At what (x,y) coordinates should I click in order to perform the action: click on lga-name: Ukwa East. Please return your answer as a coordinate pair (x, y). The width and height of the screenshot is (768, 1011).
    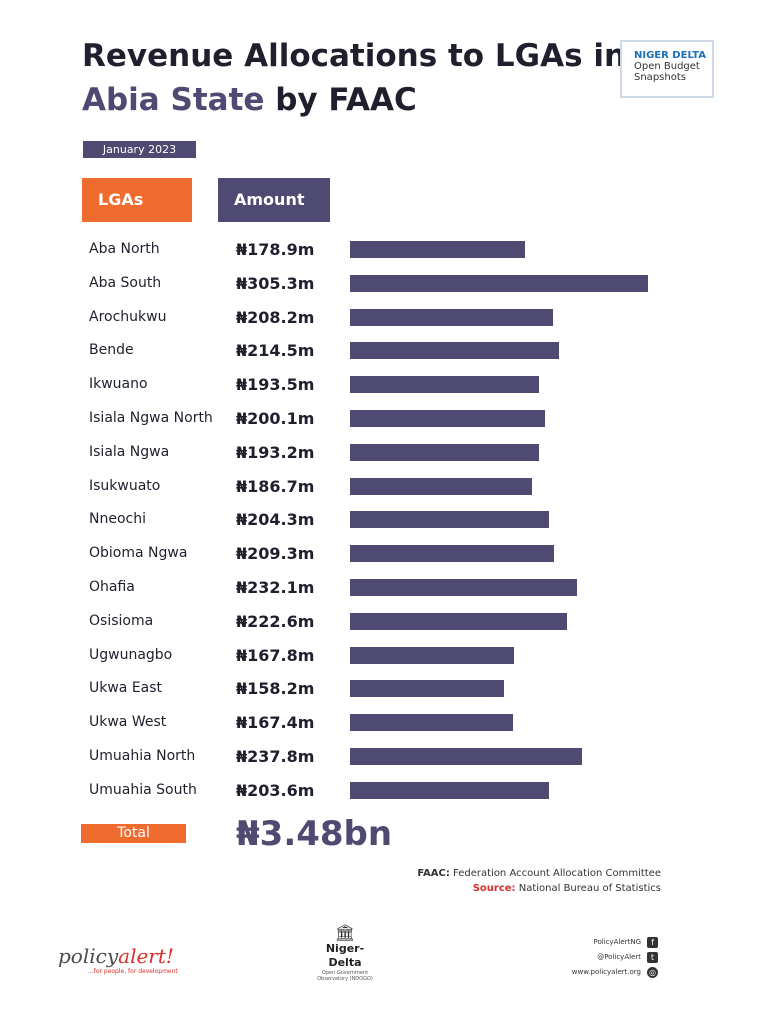
    Looking at the image, I should click on (126, 688).